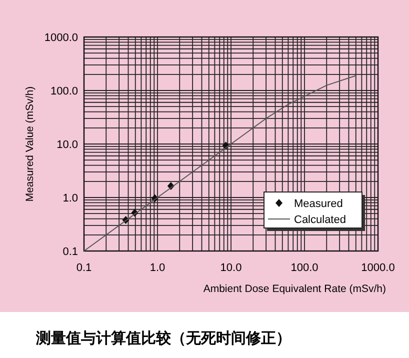  Describe the element at coordinates (84, 268) in the screenshot. I see `x-tick-label: 0.1` at that location.